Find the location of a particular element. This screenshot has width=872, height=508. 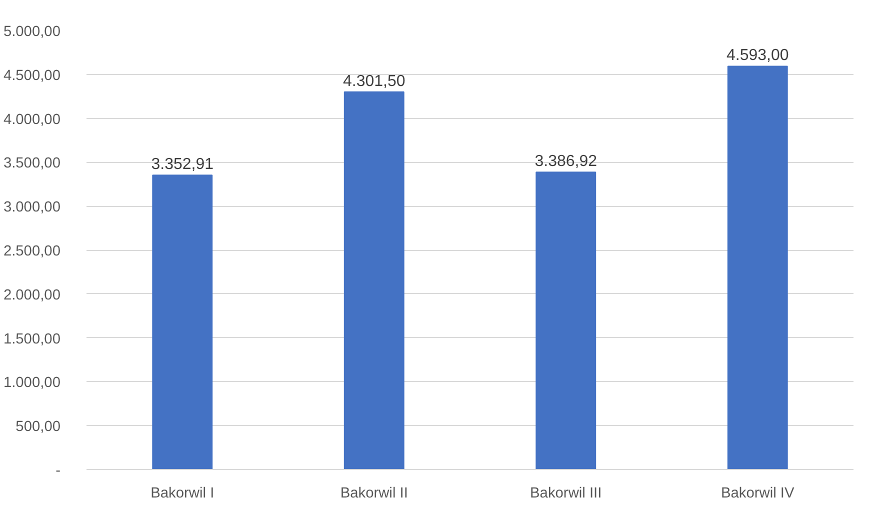

y-tick-label: 2.000,00 is located at coordinates (32, 295).